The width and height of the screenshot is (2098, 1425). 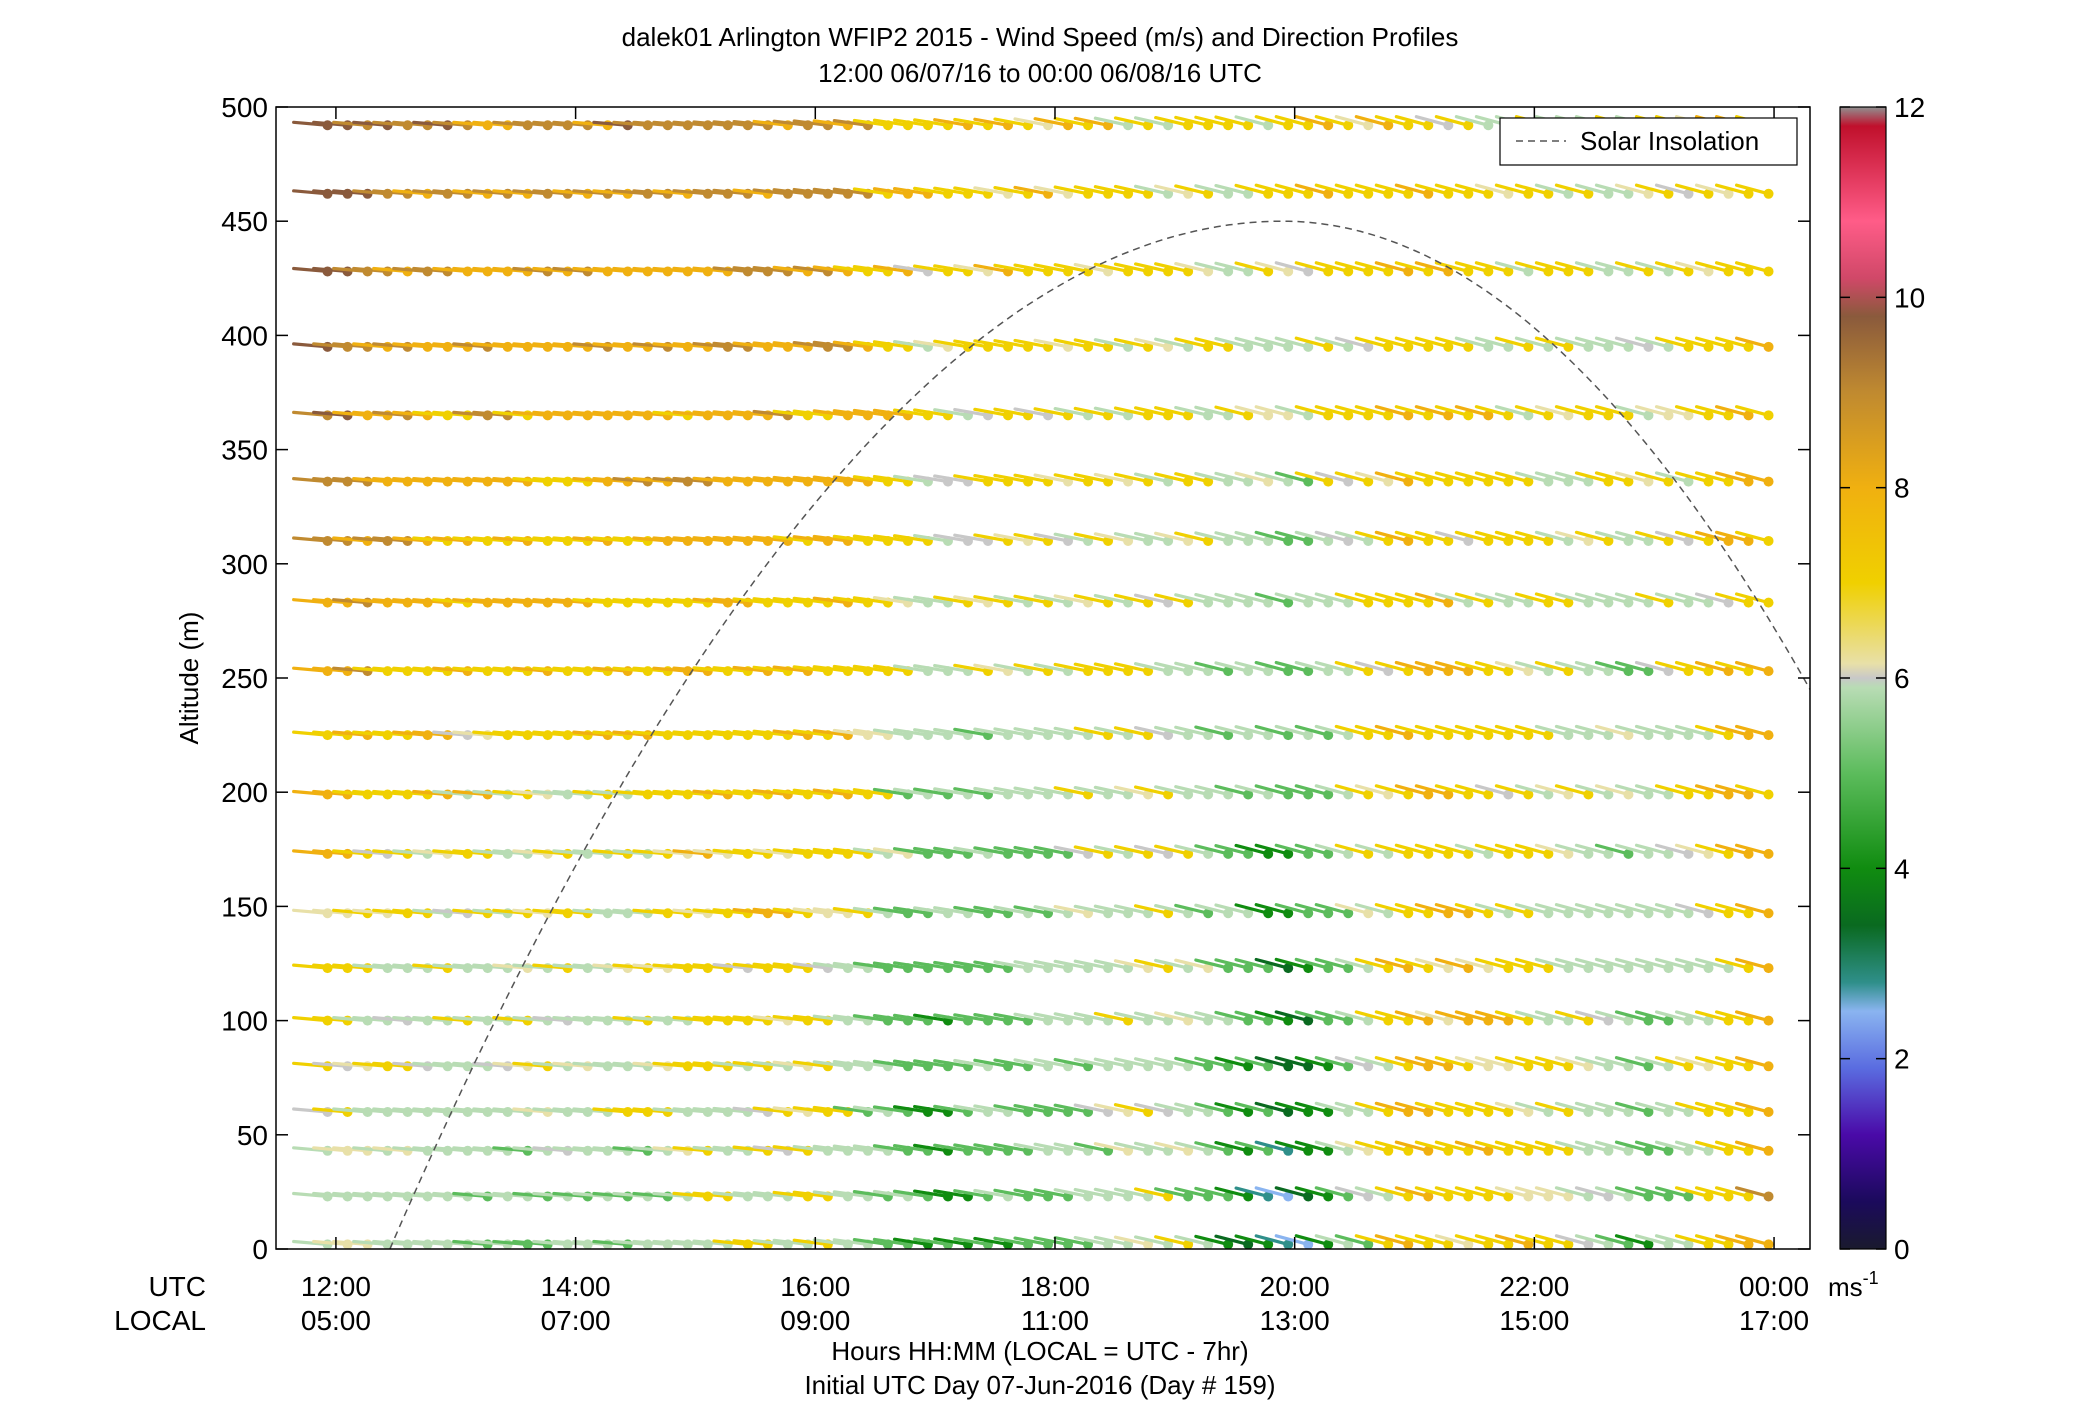 What do you see at coordinates (576, 1320) in the screenshot?
I see `x-tick-label-local: 07:00` at bounding box center [576, 1320].